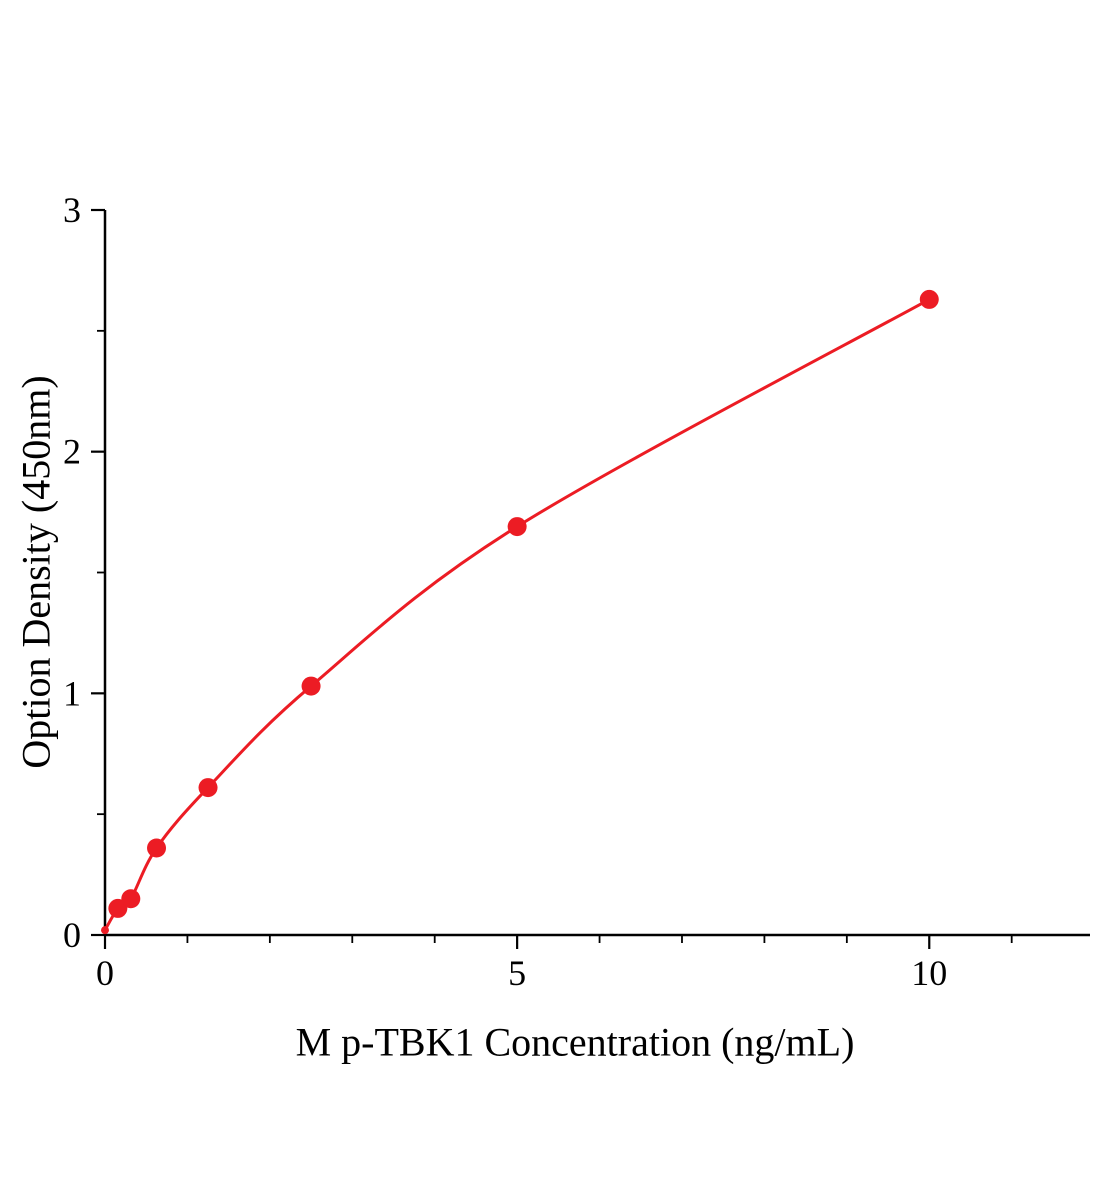 The width and height of the screenshot is (1104, 1200). I want to click on y-axis-title: Option Density (450nm), so click(36, 572).